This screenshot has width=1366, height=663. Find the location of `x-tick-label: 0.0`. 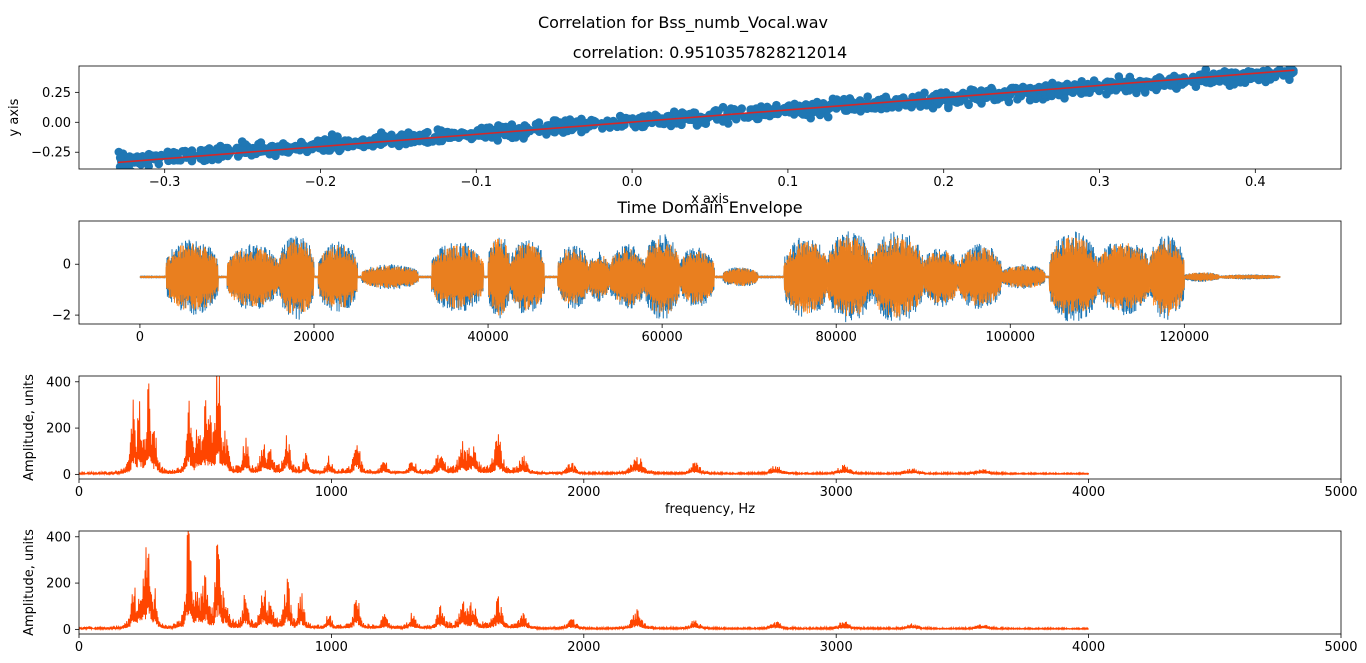

x-tick-label: 0.0 is located at coordinates (632, 182).